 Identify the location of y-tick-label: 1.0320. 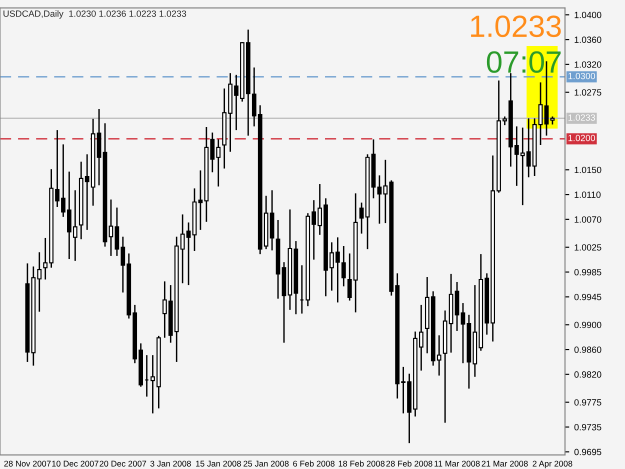
(588, 64).